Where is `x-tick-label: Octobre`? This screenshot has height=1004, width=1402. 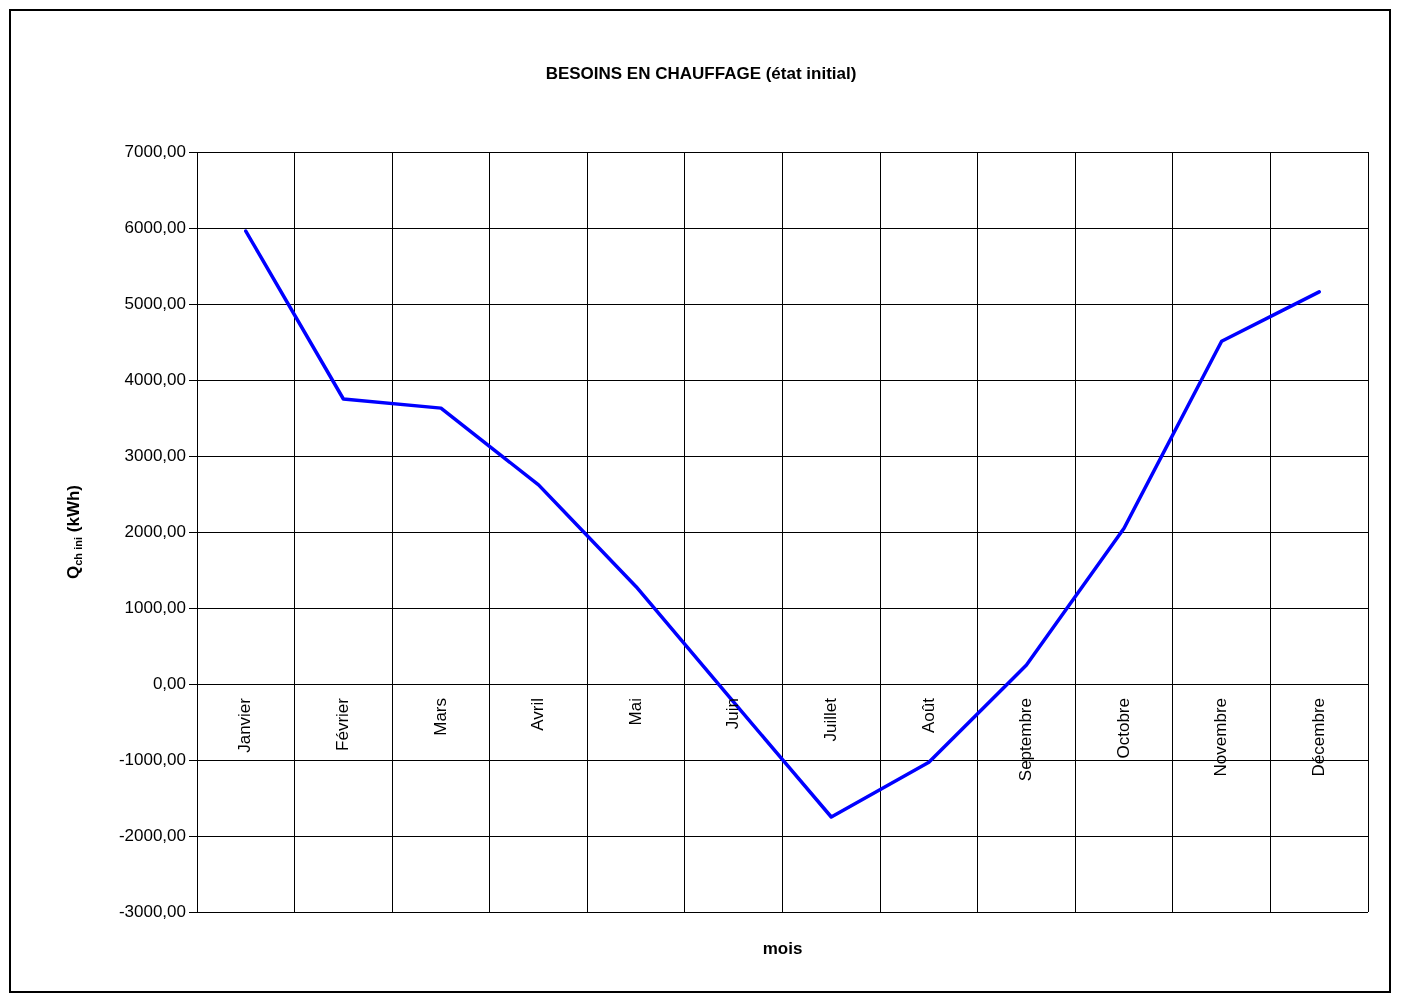 x-tick-label: Octobre is located at coordinates (1123, 728).